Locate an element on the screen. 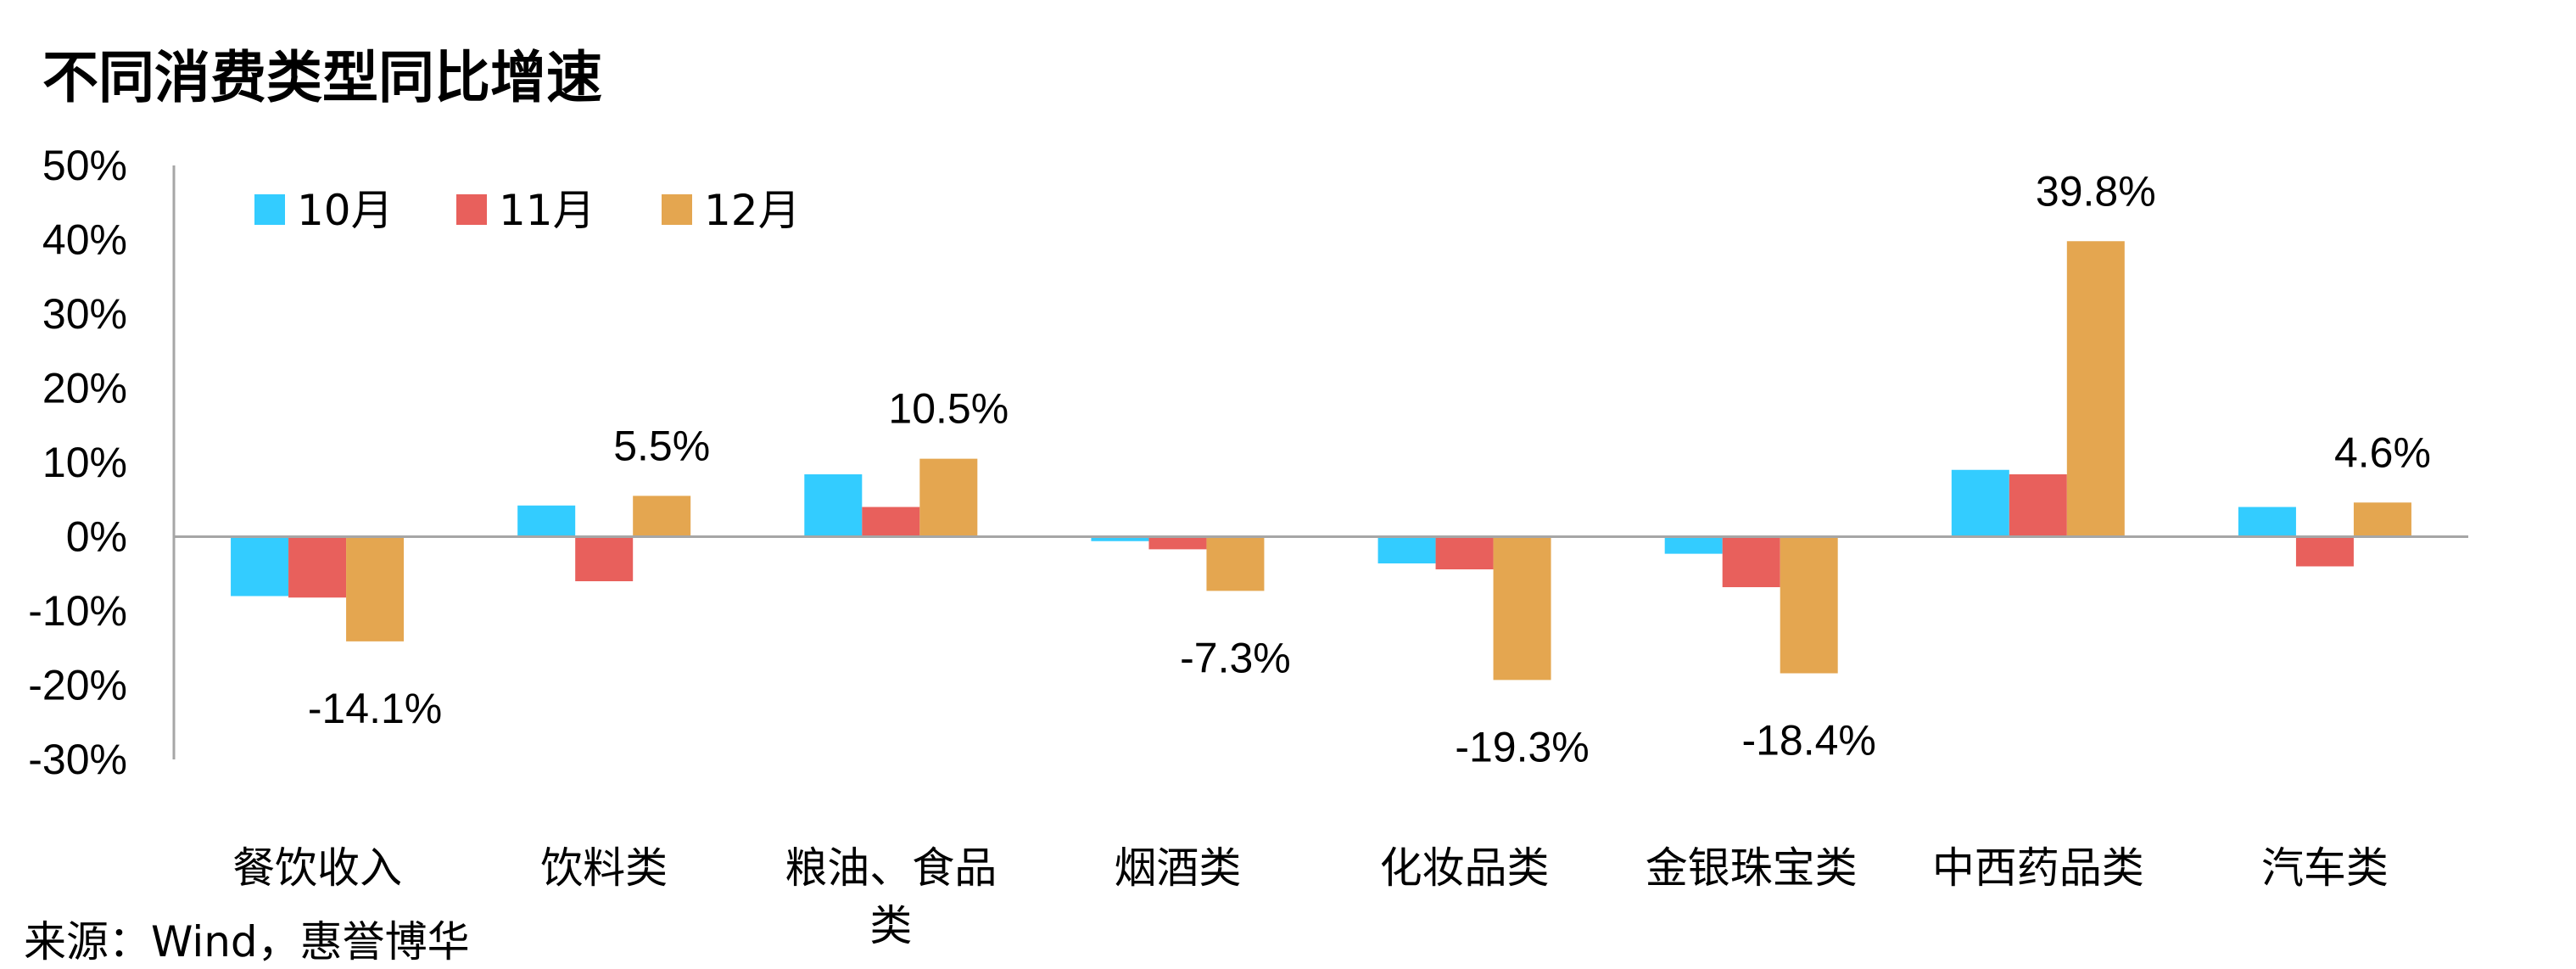 The width and height of the screenshot is (2576, 969). category-label: 化妆品类 is located at coordinates (1465, 868).